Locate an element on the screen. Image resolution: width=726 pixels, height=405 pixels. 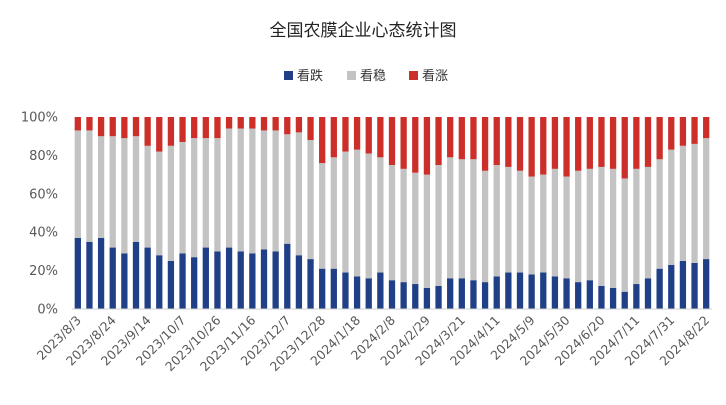
y-tick-label: 0% is located at coordinates (47, 310).